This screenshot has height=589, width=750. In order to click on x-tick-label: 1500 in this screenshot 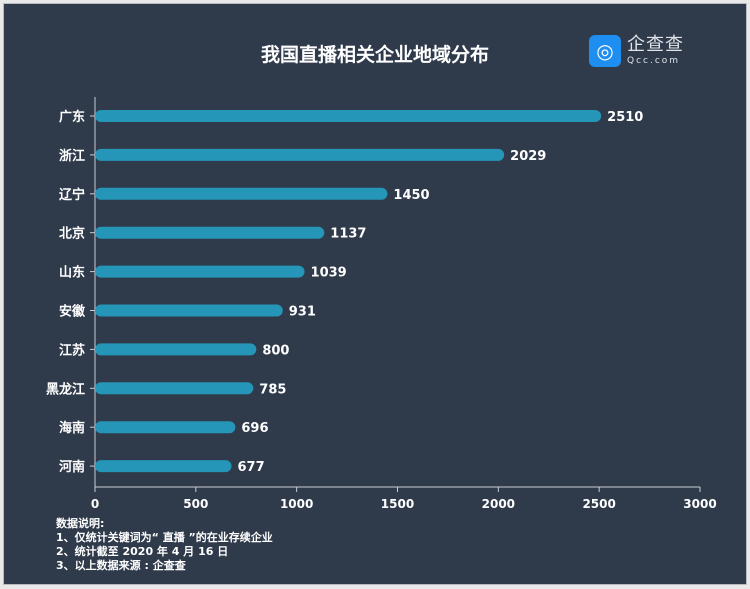, I will do `click(397, 504)`.